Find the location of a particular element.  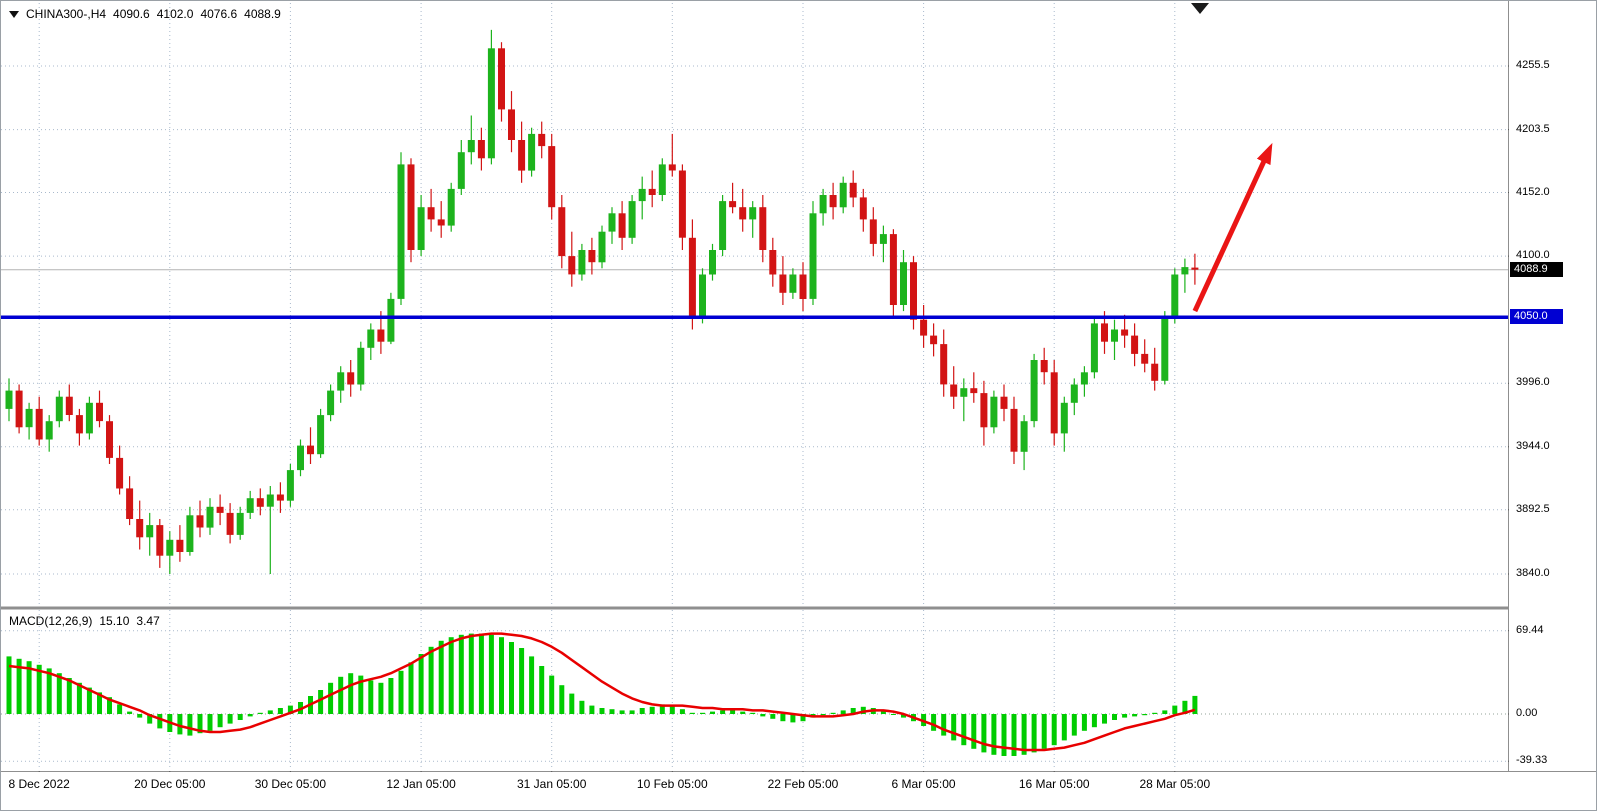

symbol-timeframe-label: CHINA300-,H4 is located at coordinates (66, 14).